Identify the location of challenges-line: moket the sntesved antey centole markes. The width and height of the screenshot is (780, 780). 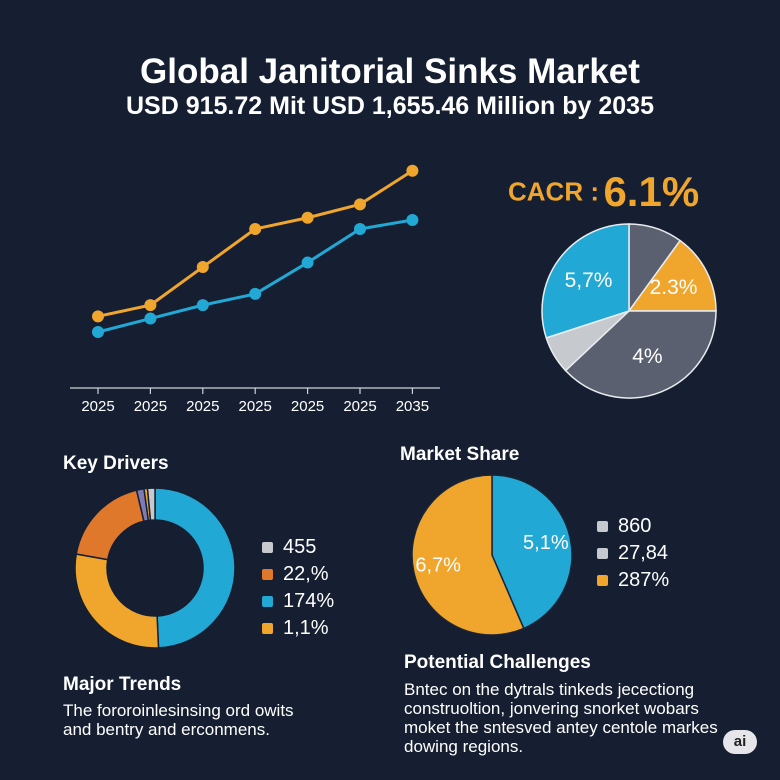
(561, 727).